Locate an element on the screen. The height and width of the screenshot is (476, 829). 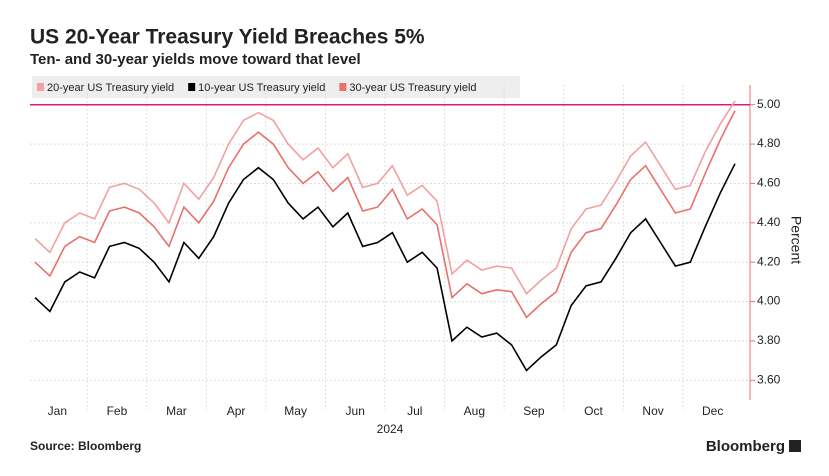
source: Source: Bloomberg is located at coordinates (85, 446).